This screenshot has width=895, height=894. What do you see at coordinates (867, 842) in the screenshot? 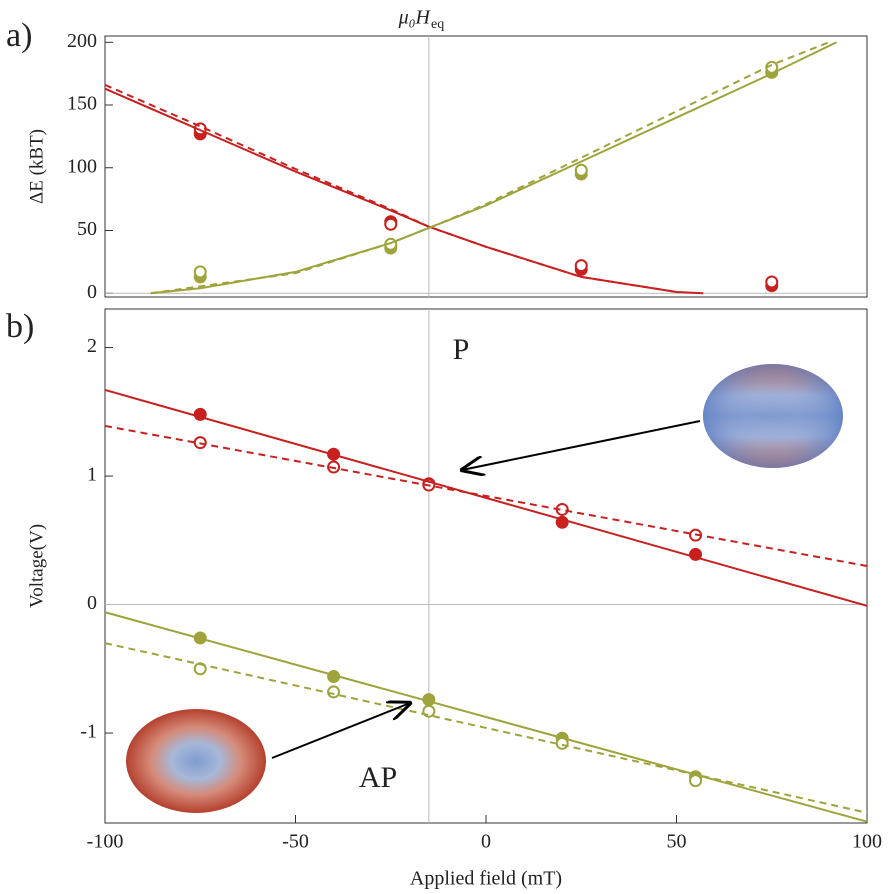
I see `x-tick-label: 100` at bounding box center [867, 842].